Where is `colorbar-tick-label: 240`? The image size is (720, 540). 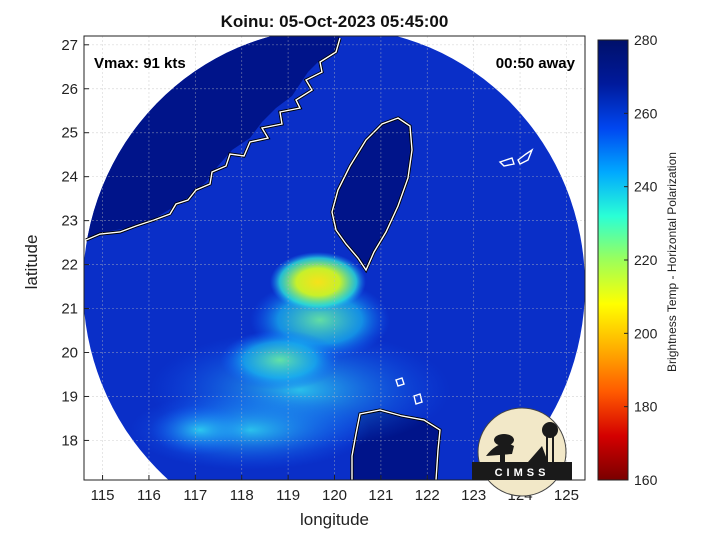
colorbar-tick-label: 240 is located at coordinates (646, 187).